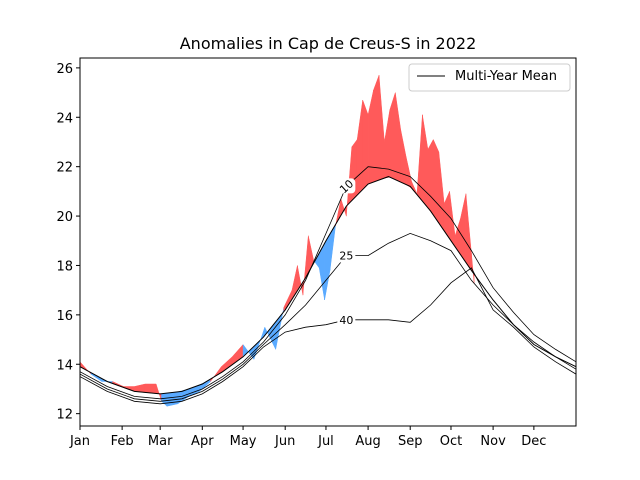 This screenshot has width=640, height=480. I want to click on y-tick-label: 22, so click(64, 168).